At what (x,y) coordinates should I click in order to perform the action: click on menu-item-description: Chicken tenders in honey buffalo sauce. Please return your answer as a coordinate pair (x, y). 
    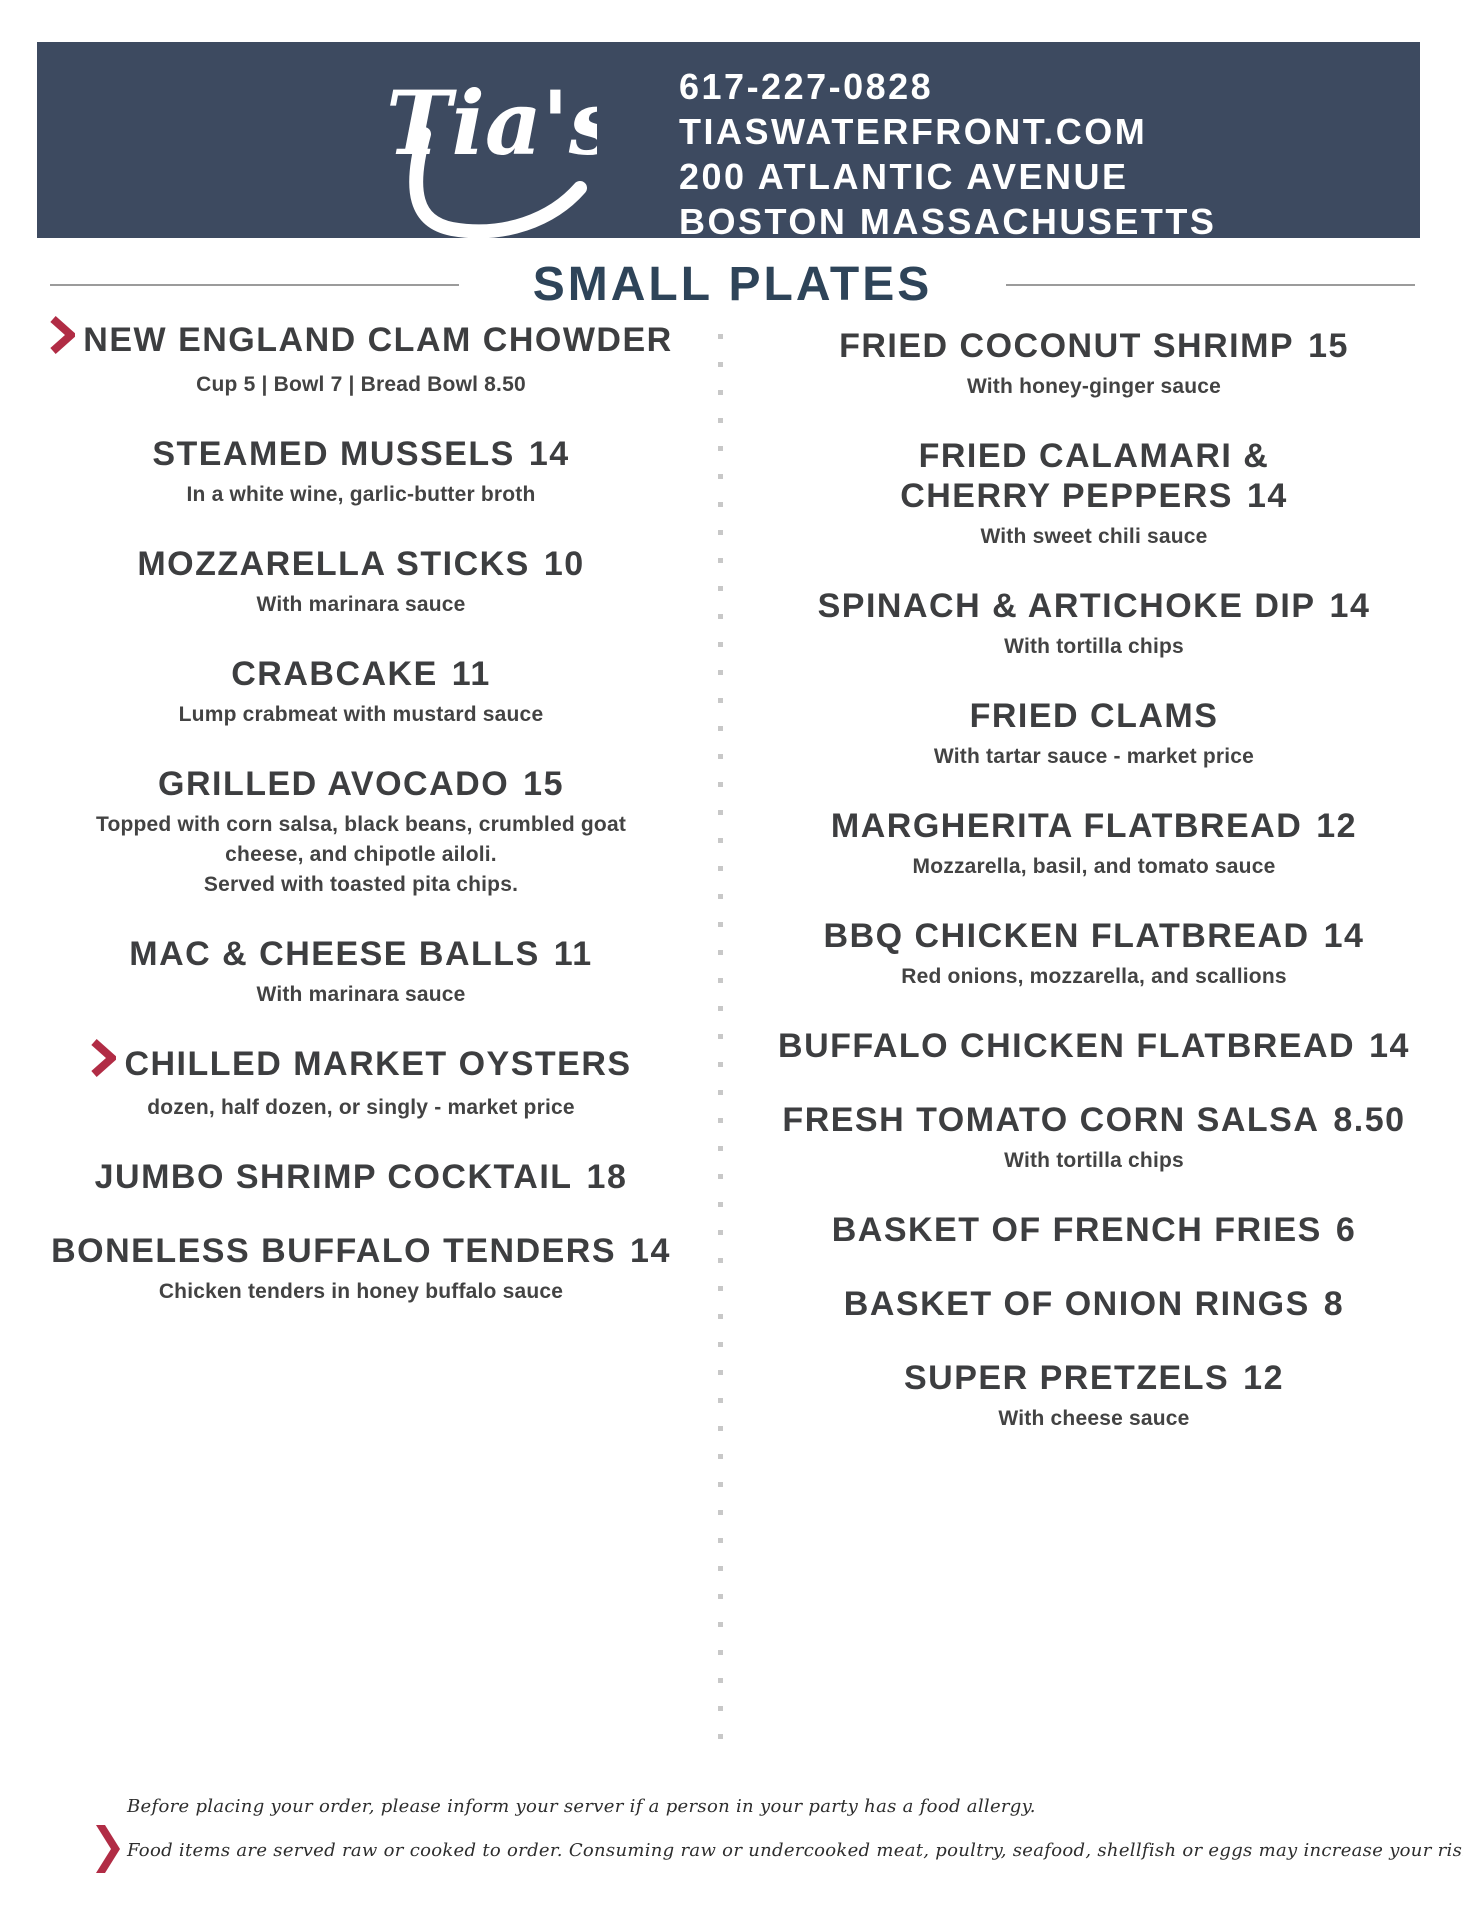
    Looking at the image, I should click on (361, 1292).